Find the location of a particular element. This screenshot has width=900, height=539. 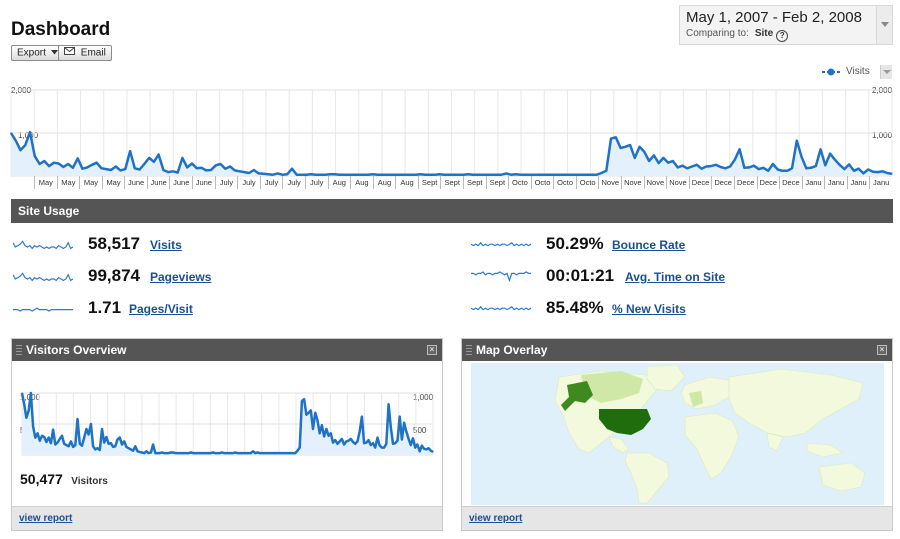

chart-legend: Visits is located at coordinates (855, 72).